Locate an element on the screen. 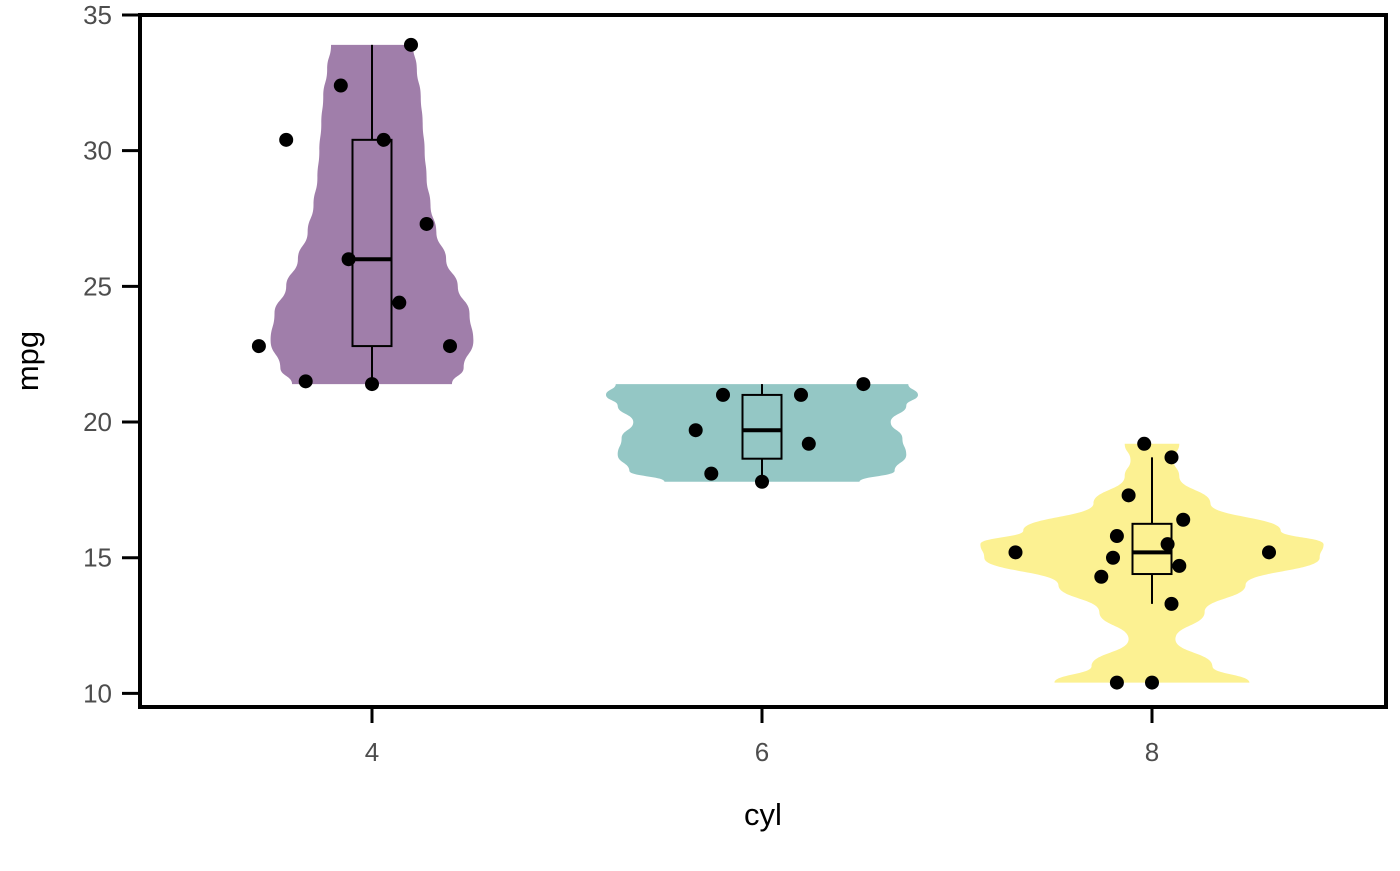  x-axis-title: cyl is located at coordinates (763, 814).